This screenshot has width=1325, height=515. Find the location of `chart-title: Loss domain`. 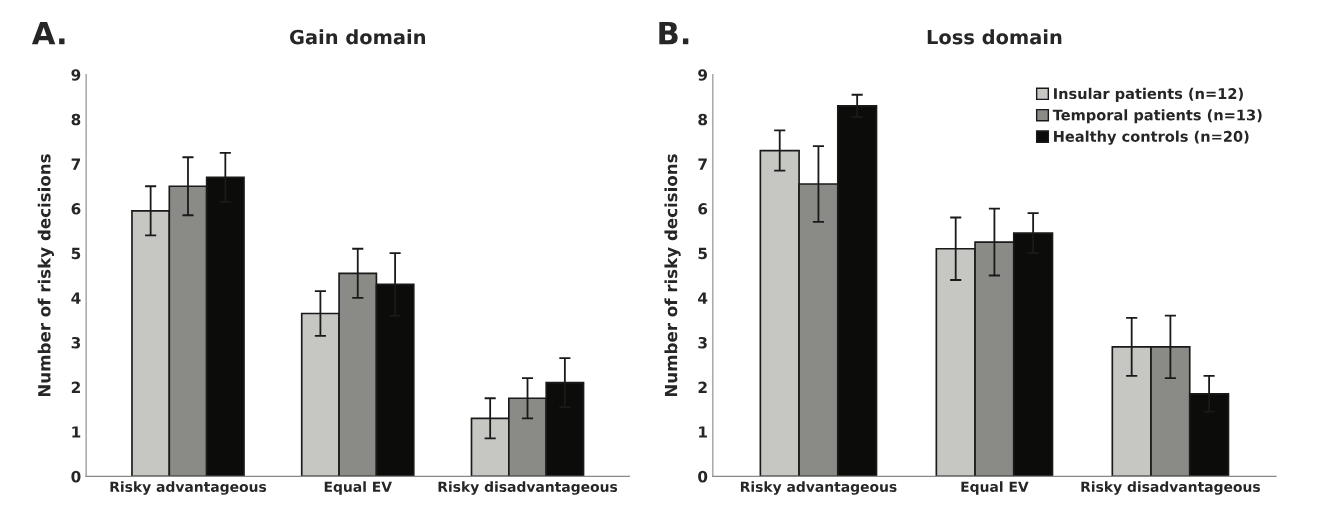

chart-title: Loss domain is located at coordinates (994, 37).